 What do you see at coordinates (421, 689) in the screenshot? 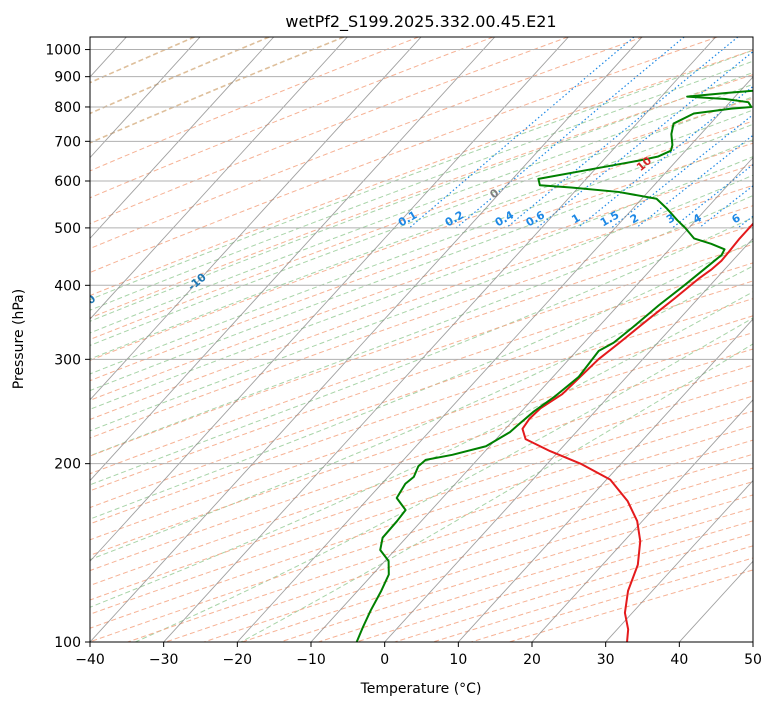
I see `x-axis-title: Temperature (°C)` at bounding box center [421, 689].